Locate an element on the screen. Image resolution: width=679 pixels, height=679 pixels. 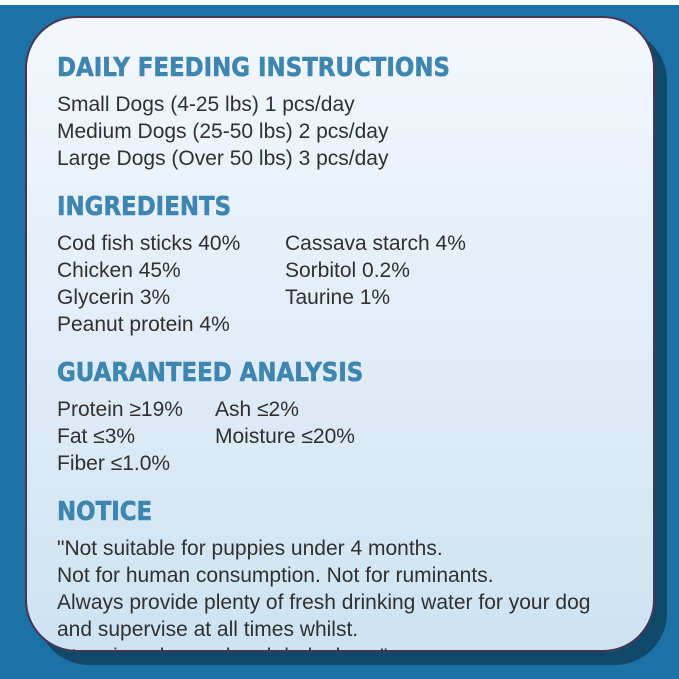
analysis-item: Fat ≤3% is located at coordinates (96, 436).